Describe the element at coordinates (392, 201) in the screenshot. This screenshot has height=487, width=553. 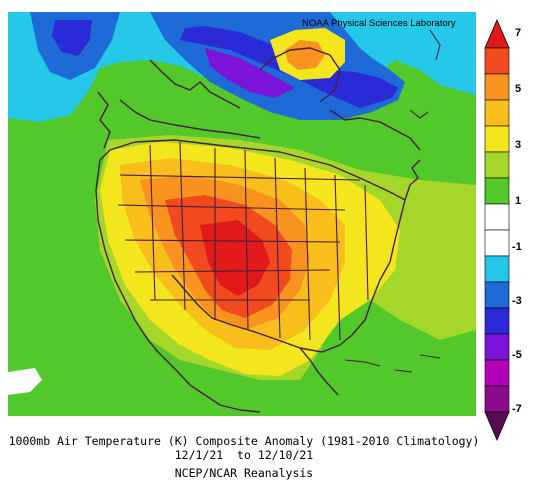
I see `islands` at that location.